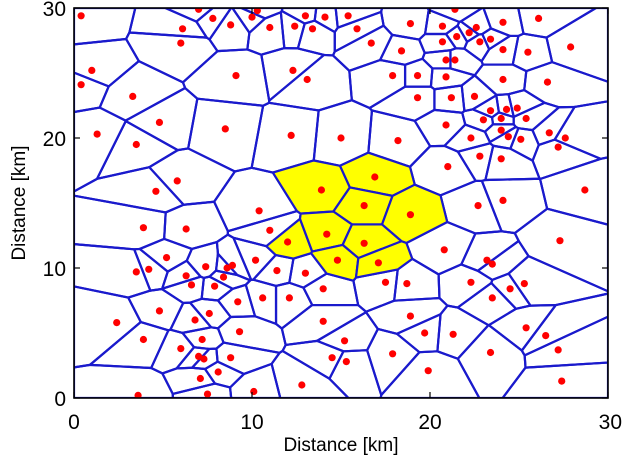 The image size is (624, 464). What do you see at coordinates (384, 259) in the screenshot?
I see `highlighted-voronoi-cell` at bounding box center [384, 259].